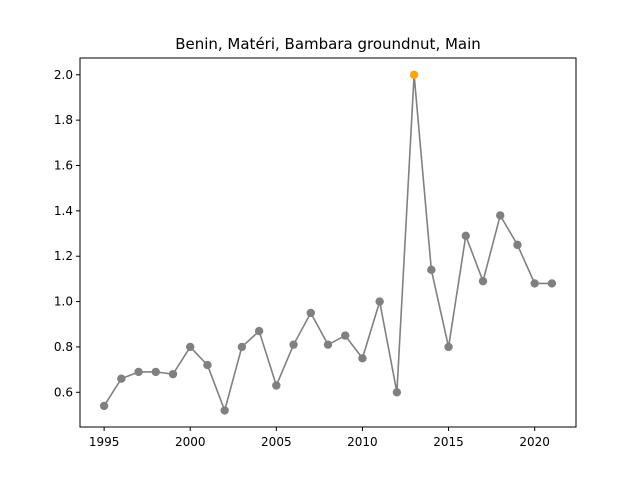  Describe the element at coordinates (319, 438) in the screenshot. I see `x-axis: 1995 2000 2005 2010 2015 2020` at that location.